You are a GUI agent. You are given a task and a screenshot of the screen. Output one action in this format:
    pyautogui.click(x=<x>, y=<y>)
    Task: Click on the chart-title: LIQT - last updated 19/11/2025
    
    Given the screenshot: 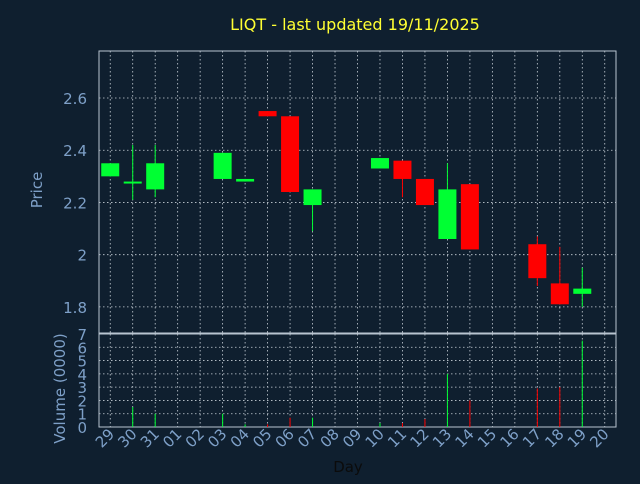 What is the action you would take?
    pyautogui.click(x=355, y=24)
    